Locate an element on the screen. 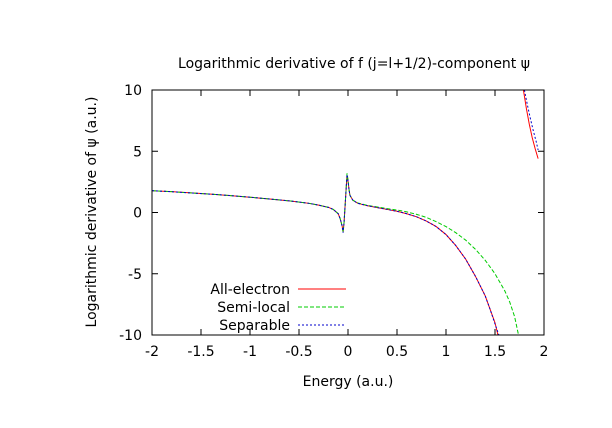 The image size is (612, 428). x-tick-label: -1 is located at coordinates (250, 352).